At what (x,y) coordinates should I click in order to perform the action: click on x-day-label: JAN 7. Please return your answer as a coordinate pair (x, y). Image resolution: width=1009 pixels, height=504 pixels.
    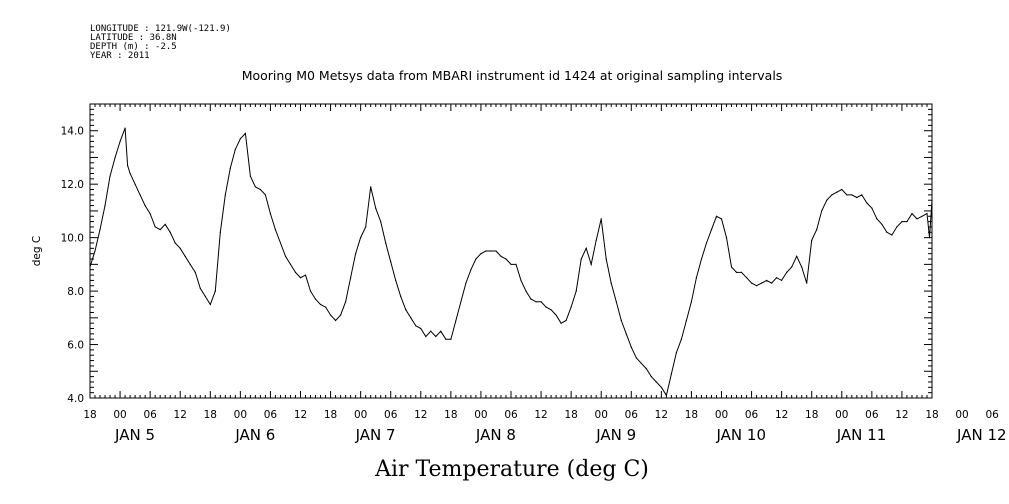
    Looking at the image, I should click on (375, 435).